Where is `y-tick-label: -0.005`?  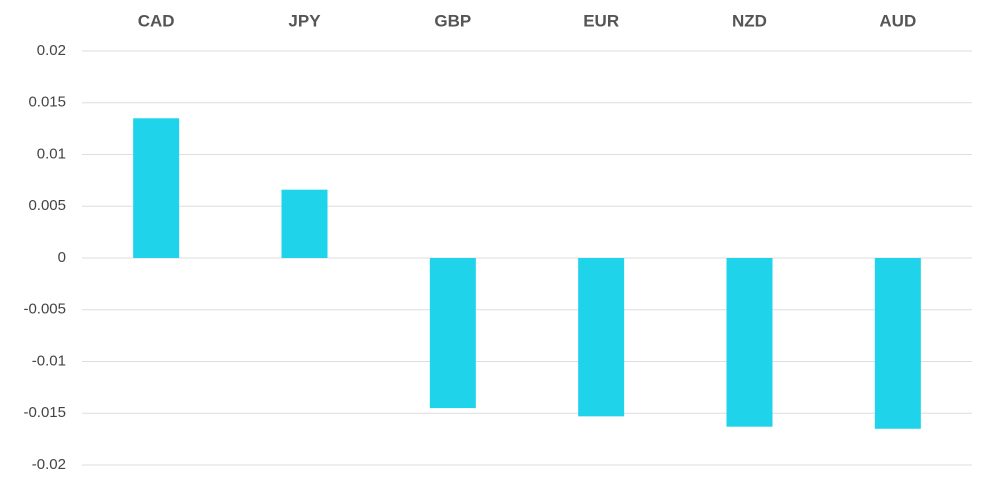
y-tick-label: -0.005 is located at coordinates (44, 309).